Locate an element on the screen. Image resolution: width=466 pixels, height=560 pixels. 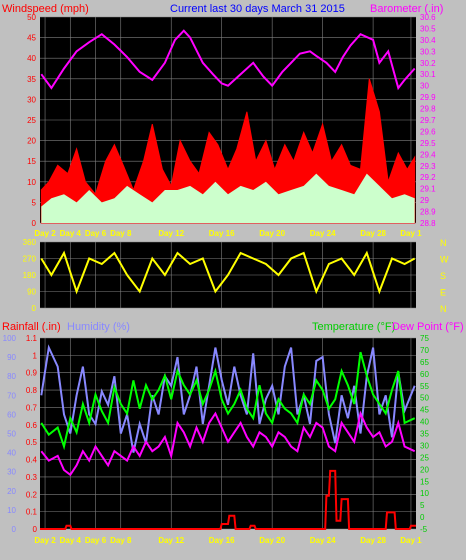
rainfall-tick-label: 0.9 is located at coordinates (32, 373).